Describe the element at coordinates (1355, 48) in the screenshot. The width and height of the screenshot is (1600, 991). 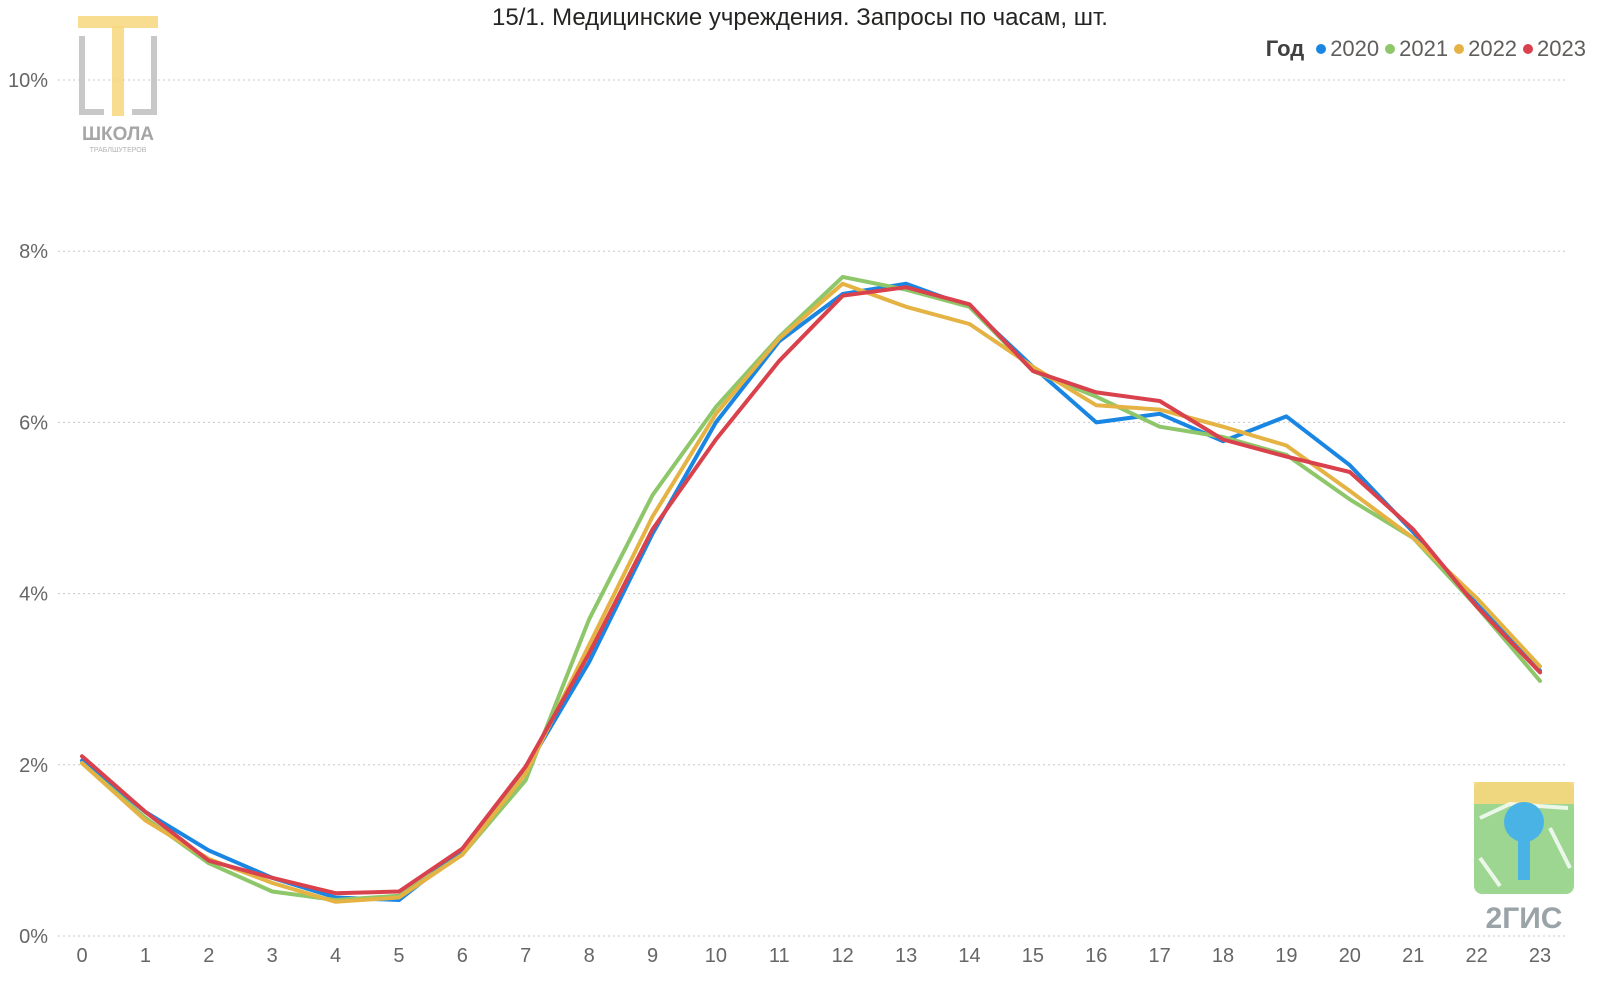
I see `legend-label: 2020` at that location.